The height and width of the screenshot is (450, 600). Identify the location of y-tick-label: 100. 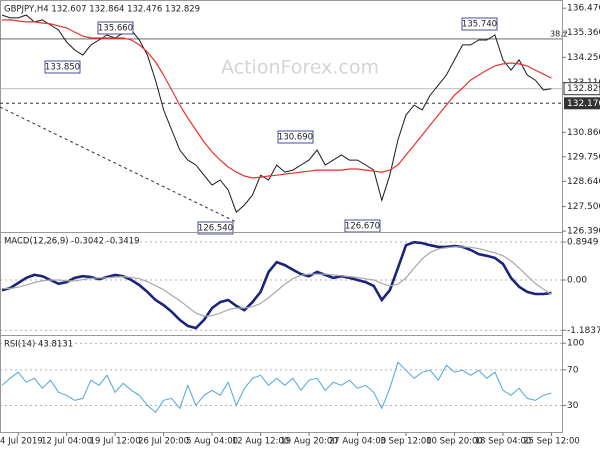
(575, 344).